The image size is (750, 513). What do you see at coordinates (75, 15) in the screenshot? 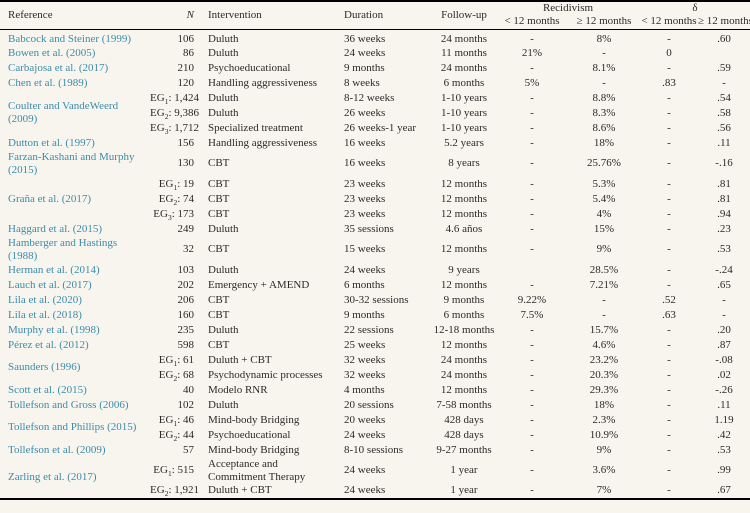
I see `col-header-reference: Reference` at bounding box center [75, 15].